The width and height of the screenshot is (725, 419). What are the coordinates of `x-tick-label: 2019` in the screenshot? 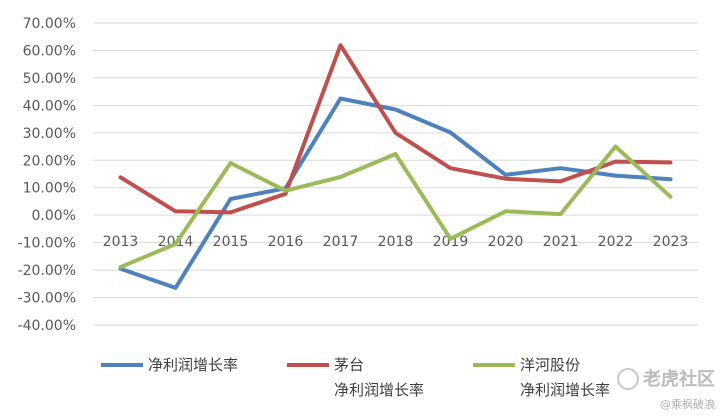 It's located at (451, 242).